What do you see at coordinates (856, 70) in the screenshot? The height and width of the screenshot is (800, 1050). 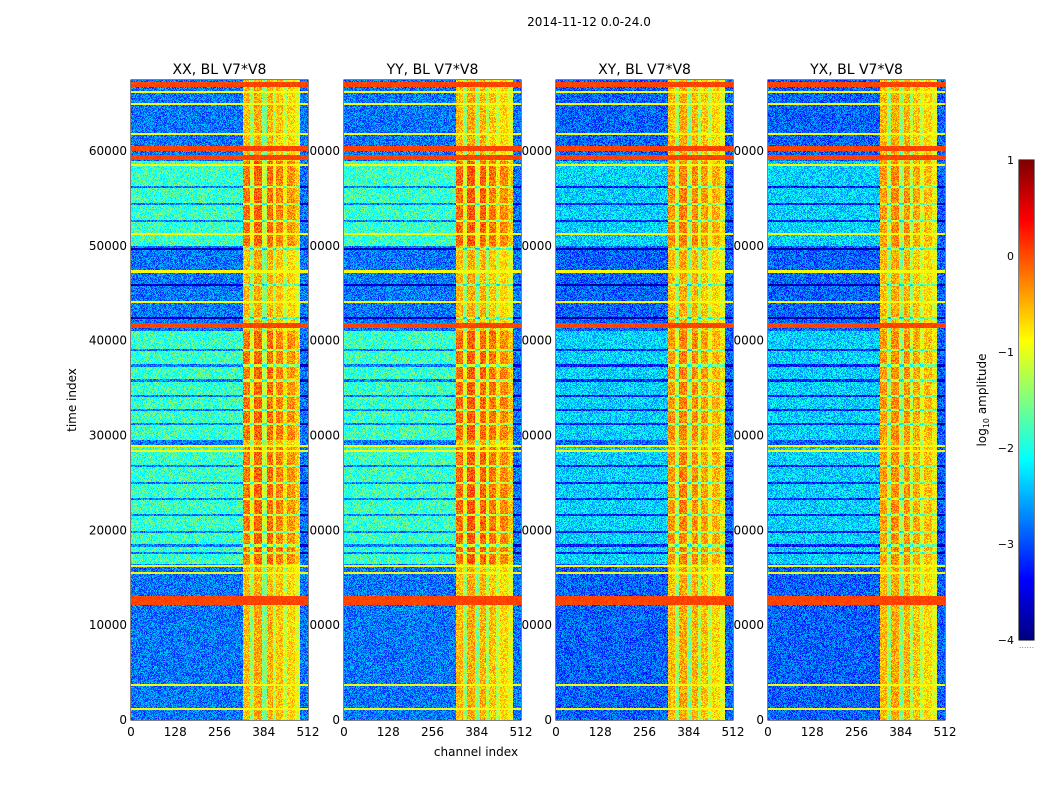 I see `panel-title-yx: YX, BL V7*V8` at bounding box center [856, 70].